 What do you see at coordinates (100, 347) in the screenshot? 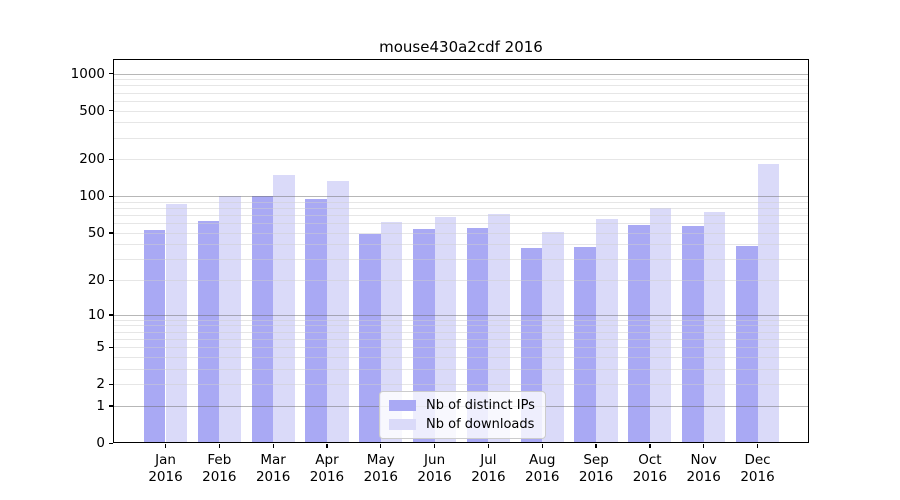
I see `y-tick-label: 5` at bounding box center [100, 347].